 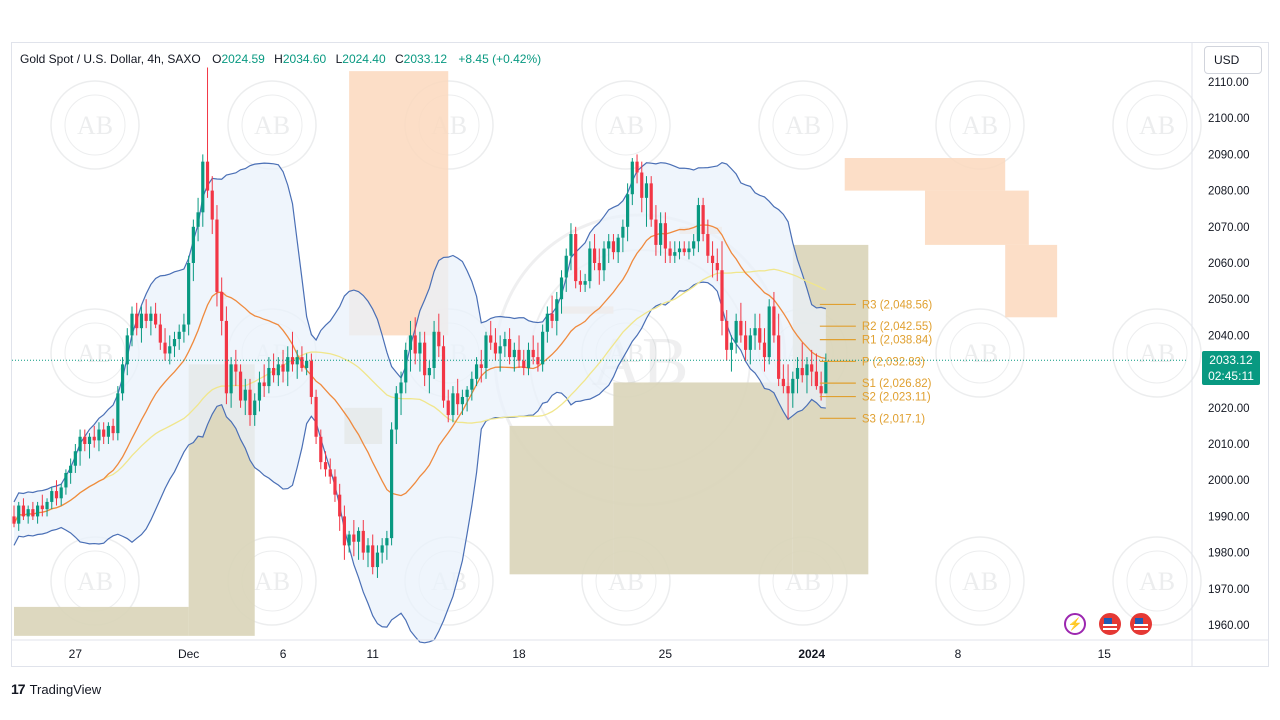 I want to click on close-value: 2033.12, so click(x=425, y=59).